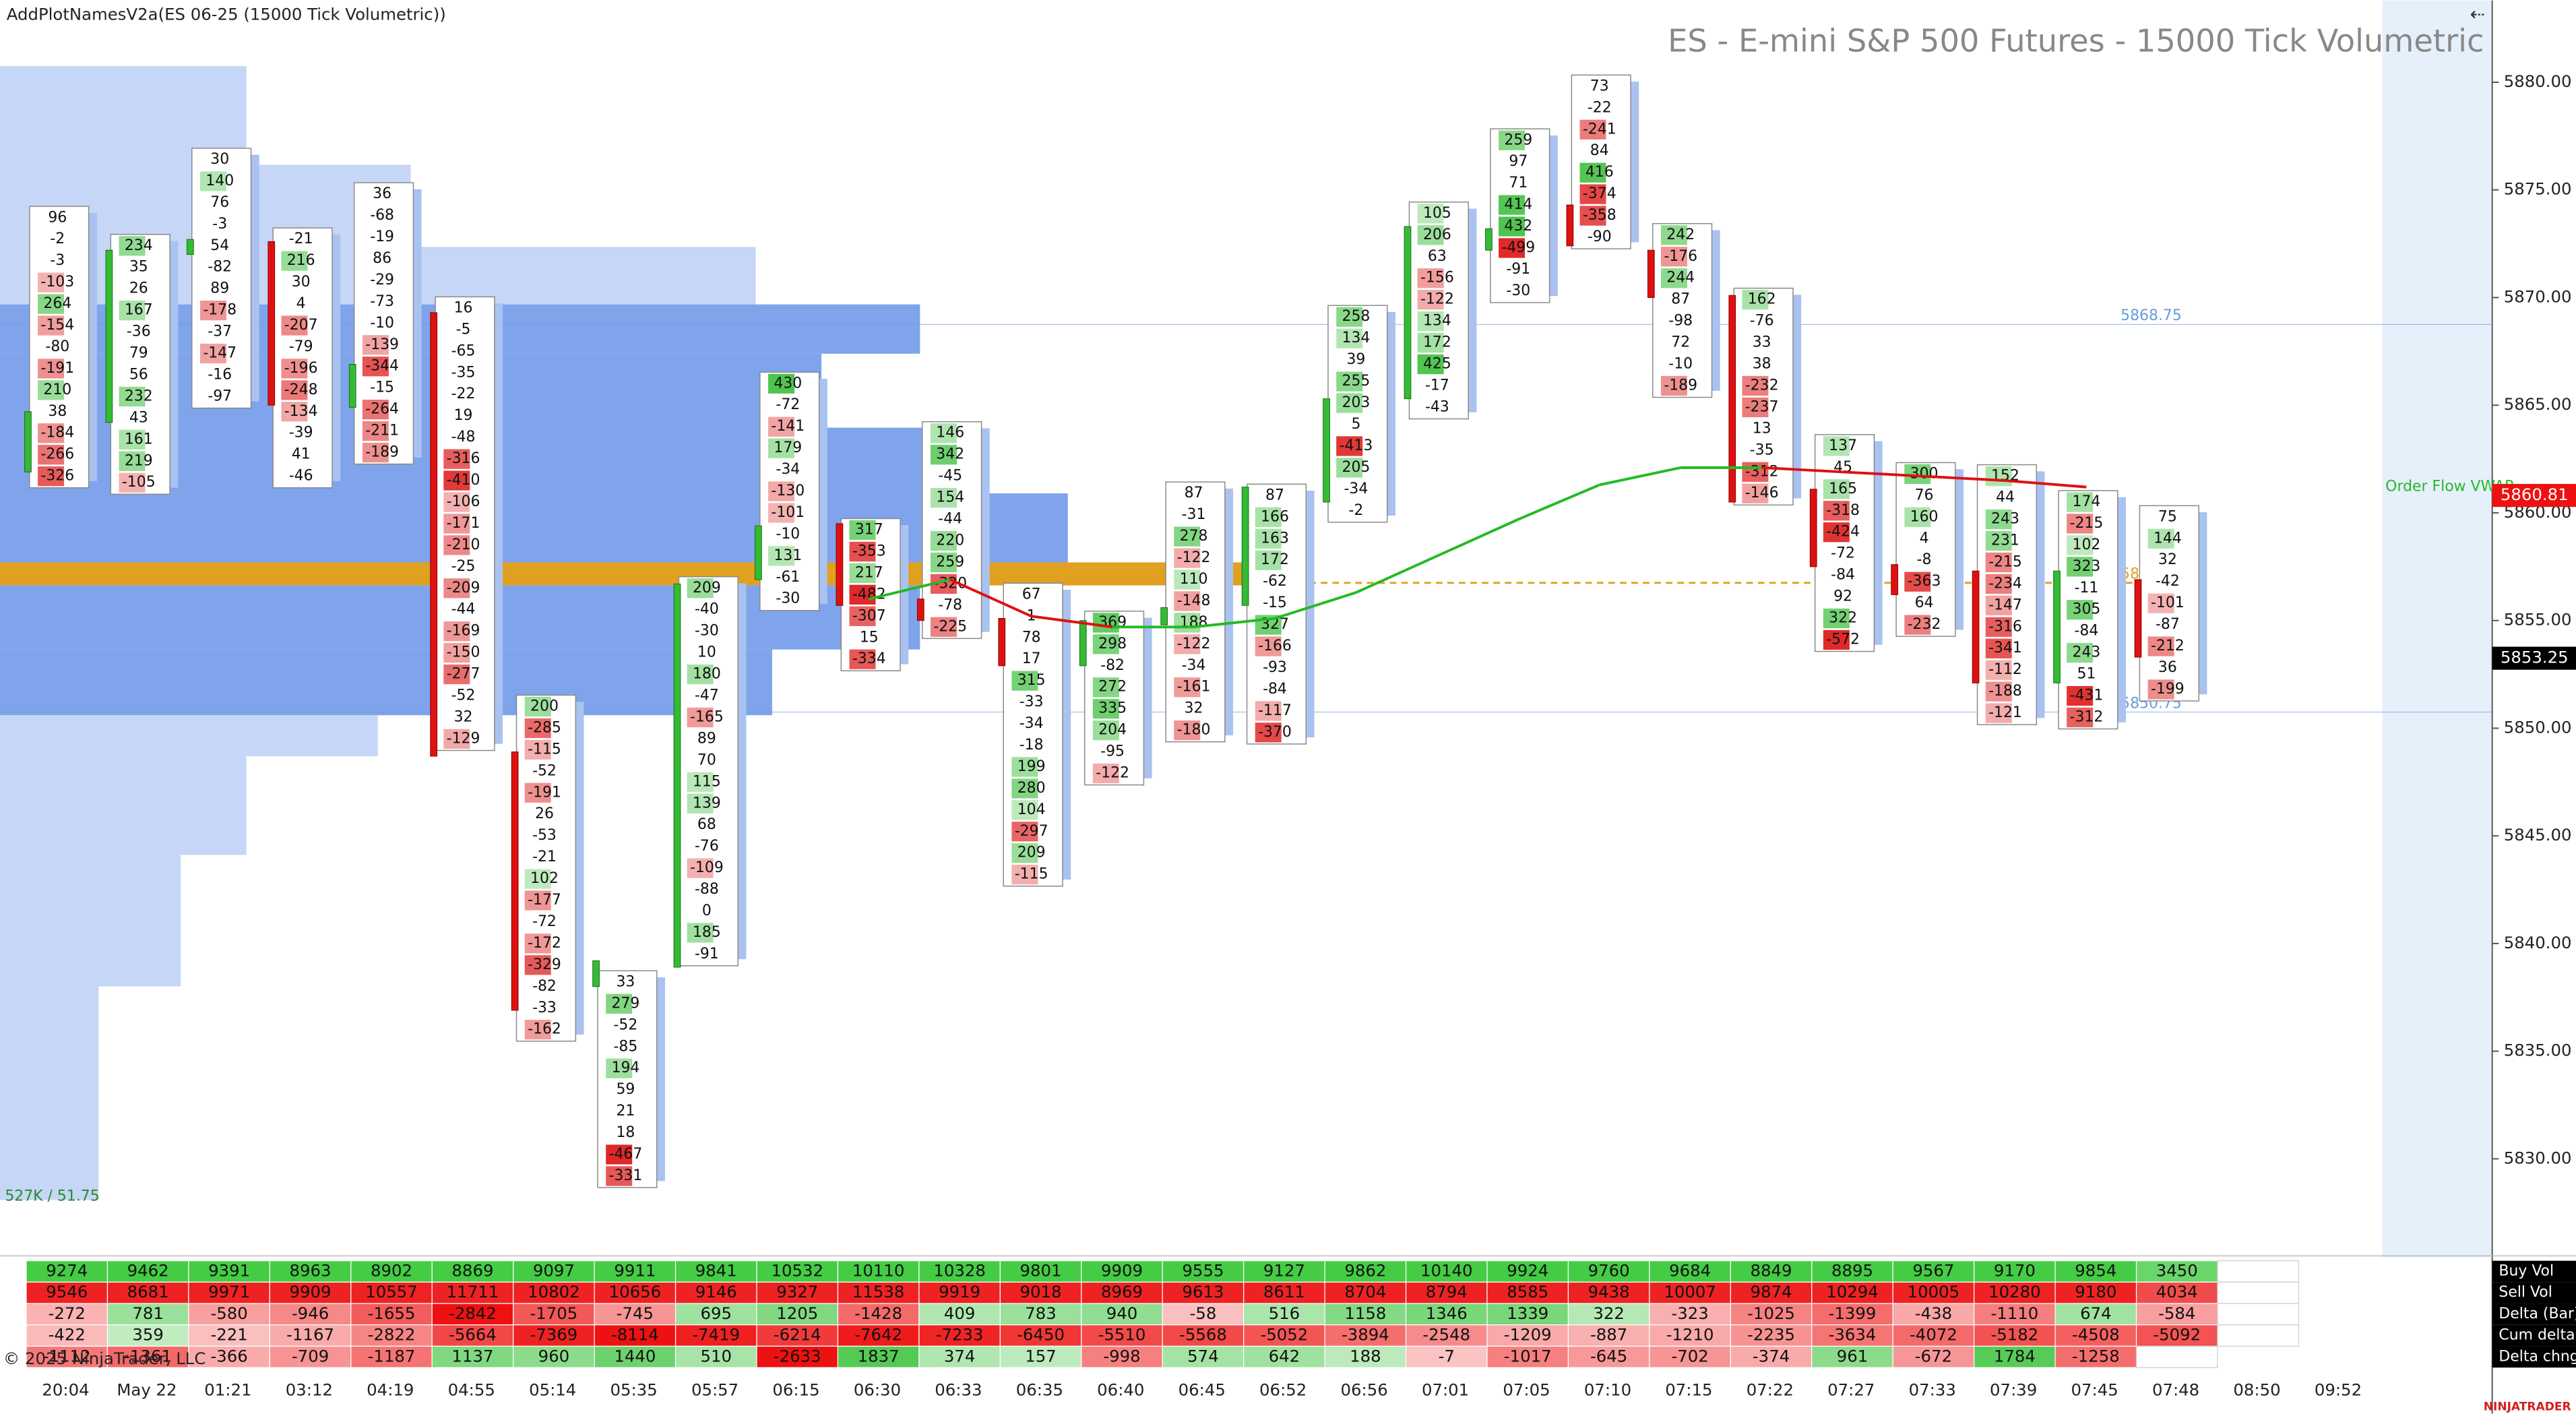 Image resolution: width=2576 pixels, height=1414 pixels. Describe the element at coordinates (1356, 316) in the screenshot. I see `footprint-delta: 258` at that location.